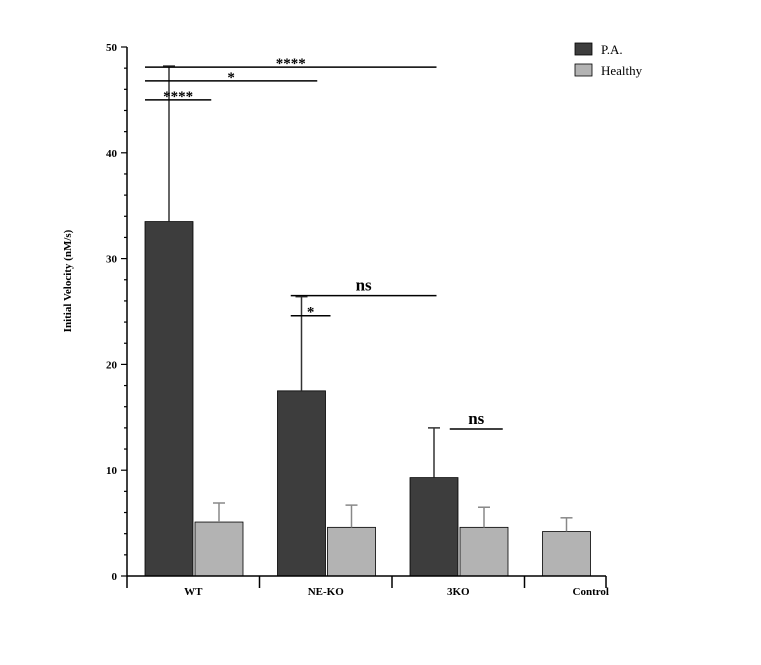  I want to click on y-tick-label: 10, so click(112, 471).